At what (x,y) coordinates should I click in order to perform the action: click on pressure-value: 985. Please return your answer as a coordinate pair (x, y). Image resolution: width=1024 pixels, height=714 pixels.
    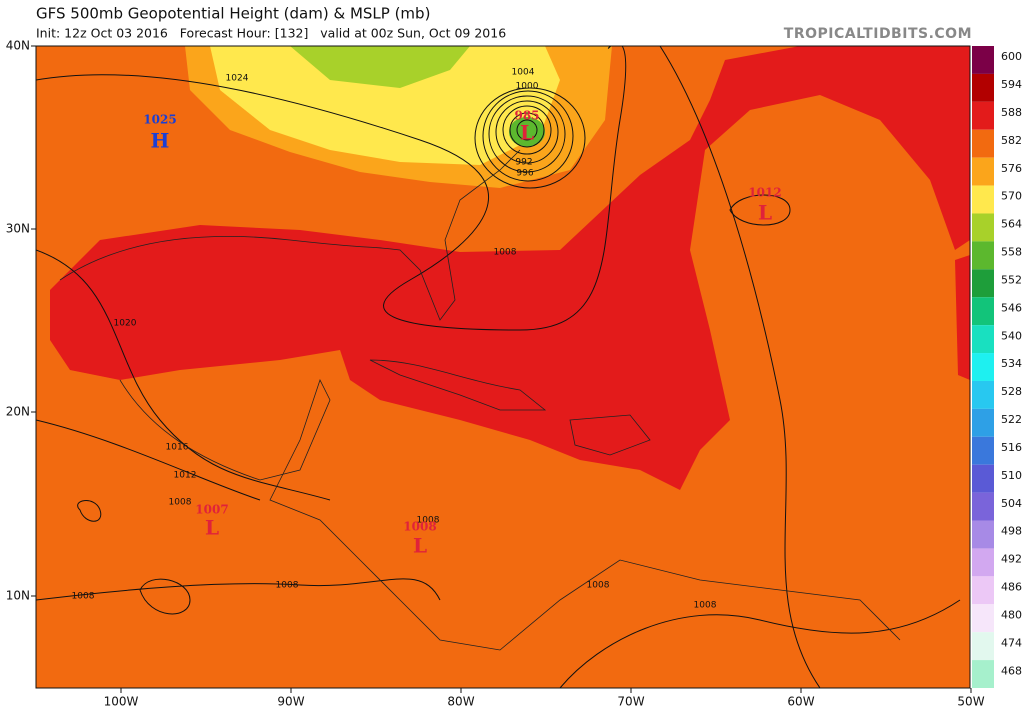
    Looking at the image, I should click on (526, 116).